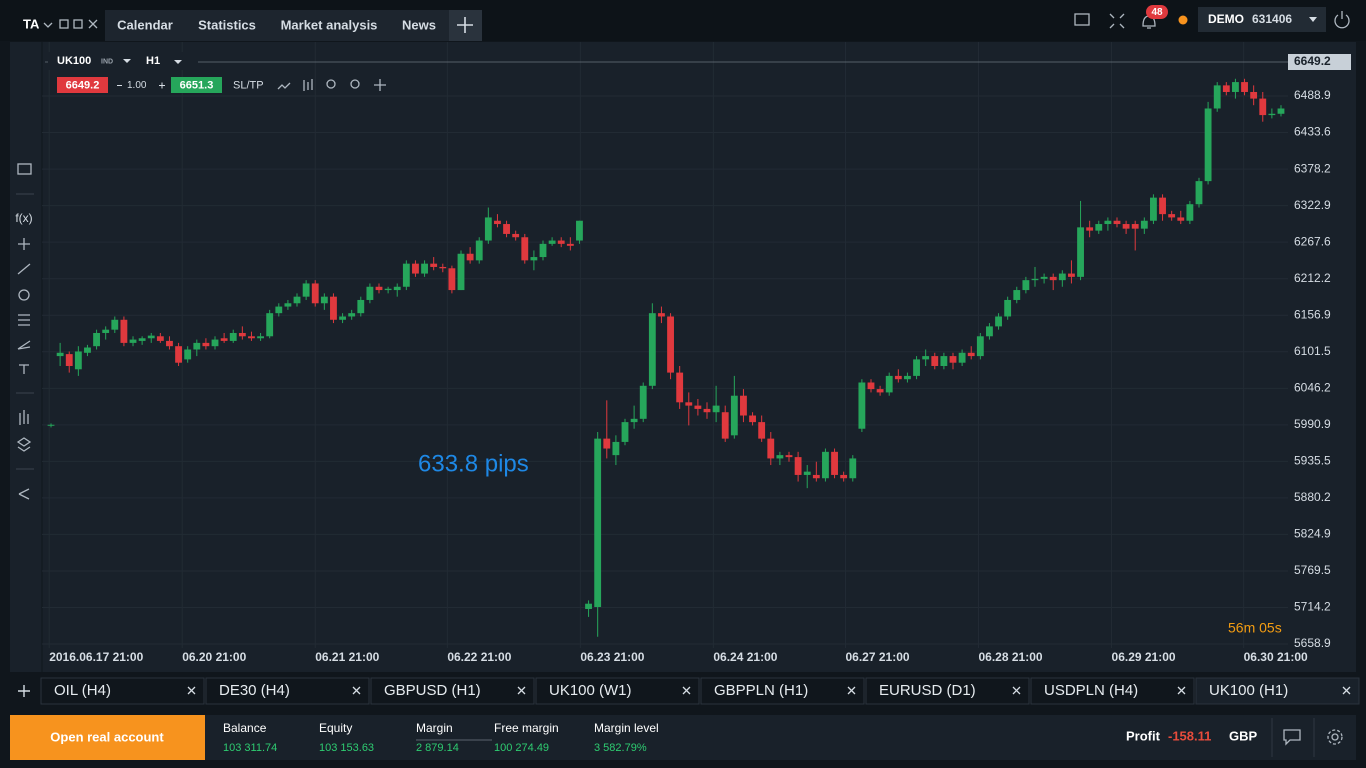 The height and width of the screenshot is (768, 1366). What do you see at coordinates (24, 244) in the screenshot?
I see `crosshair-tool` at bounding box center [24, 244].